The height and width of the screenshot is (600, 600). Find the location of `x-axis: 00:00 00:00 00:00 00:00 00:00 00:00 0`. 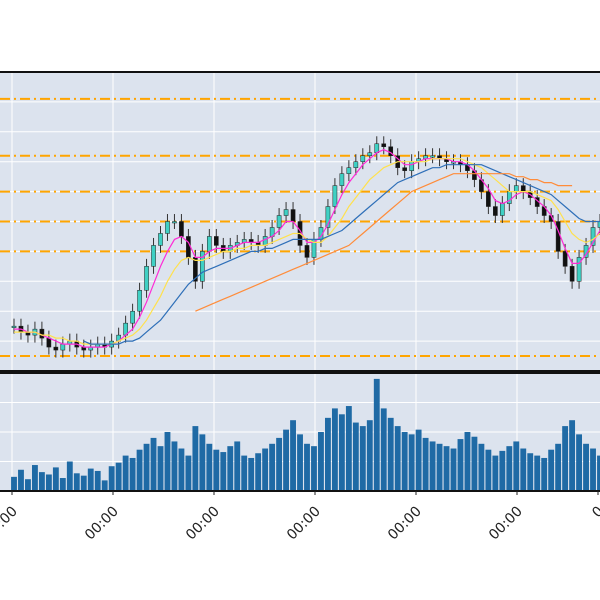

x-axis: 00:00 00:00 00:00 00:00 00:00 00:00 0 is located at coordinates (300, 517).